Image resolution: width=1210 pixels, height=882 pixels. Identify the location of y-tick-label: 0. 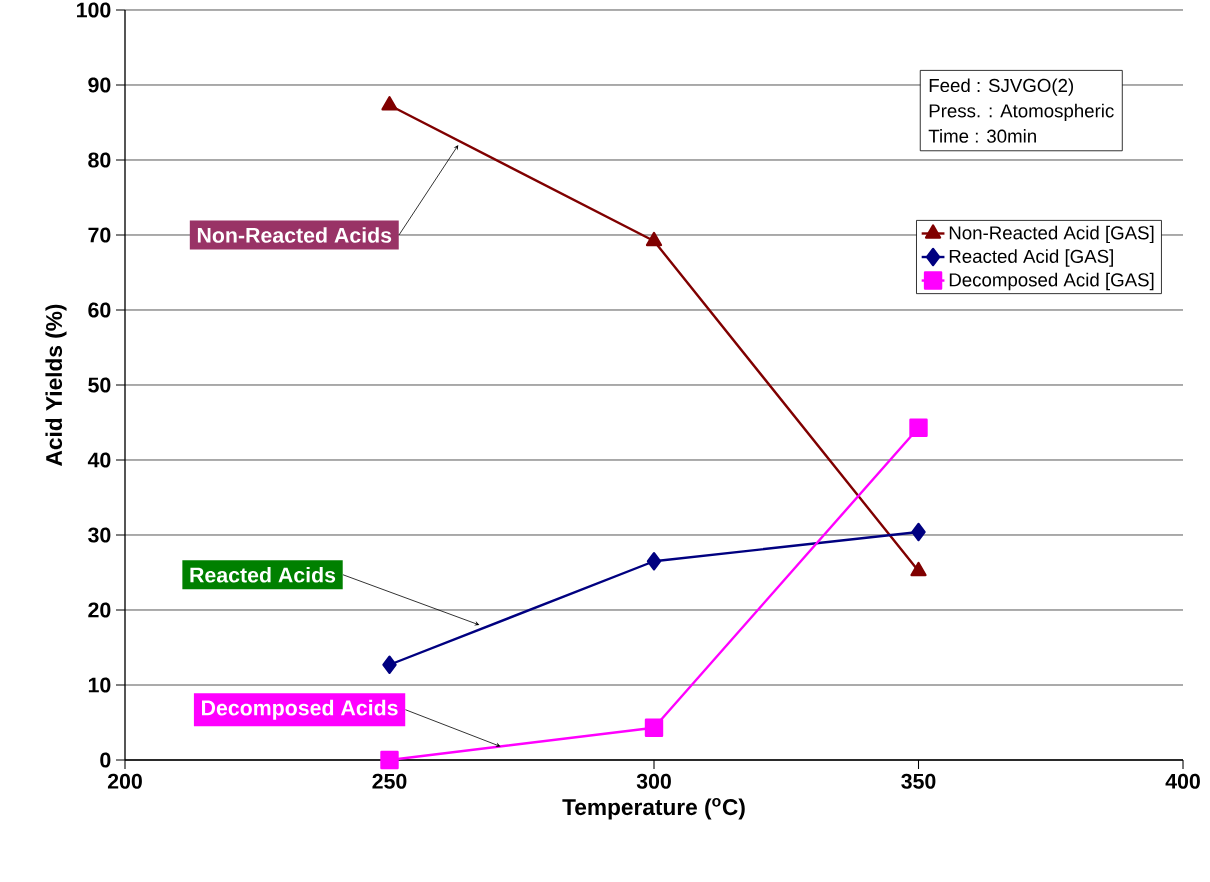
(105, 760).